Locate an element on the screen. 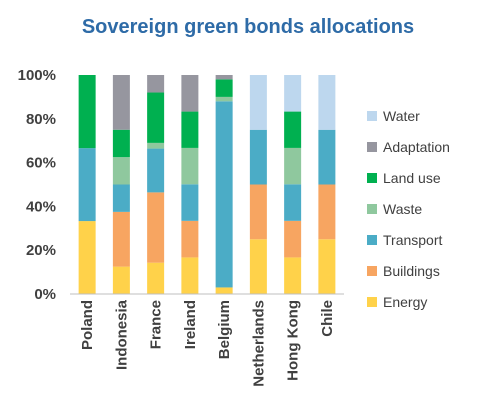  x-category-label: Hong Kong is located at coordinates (293, 340).